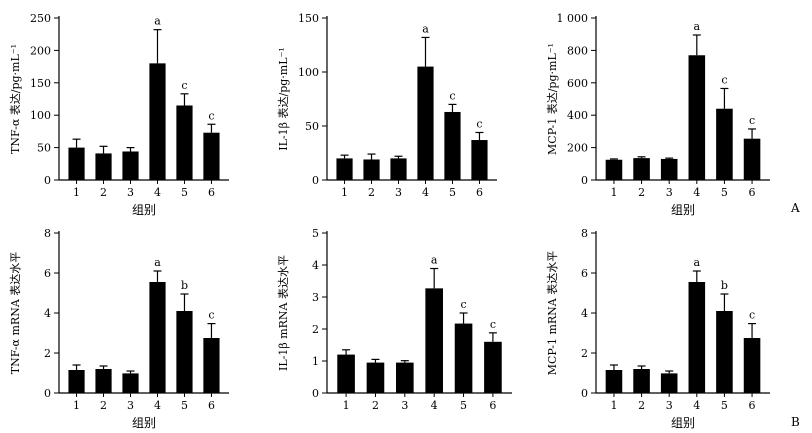 This screenshot has width=812, height=433. I want to click on panel-4-y-tick-label: 8, so click(47, 233).